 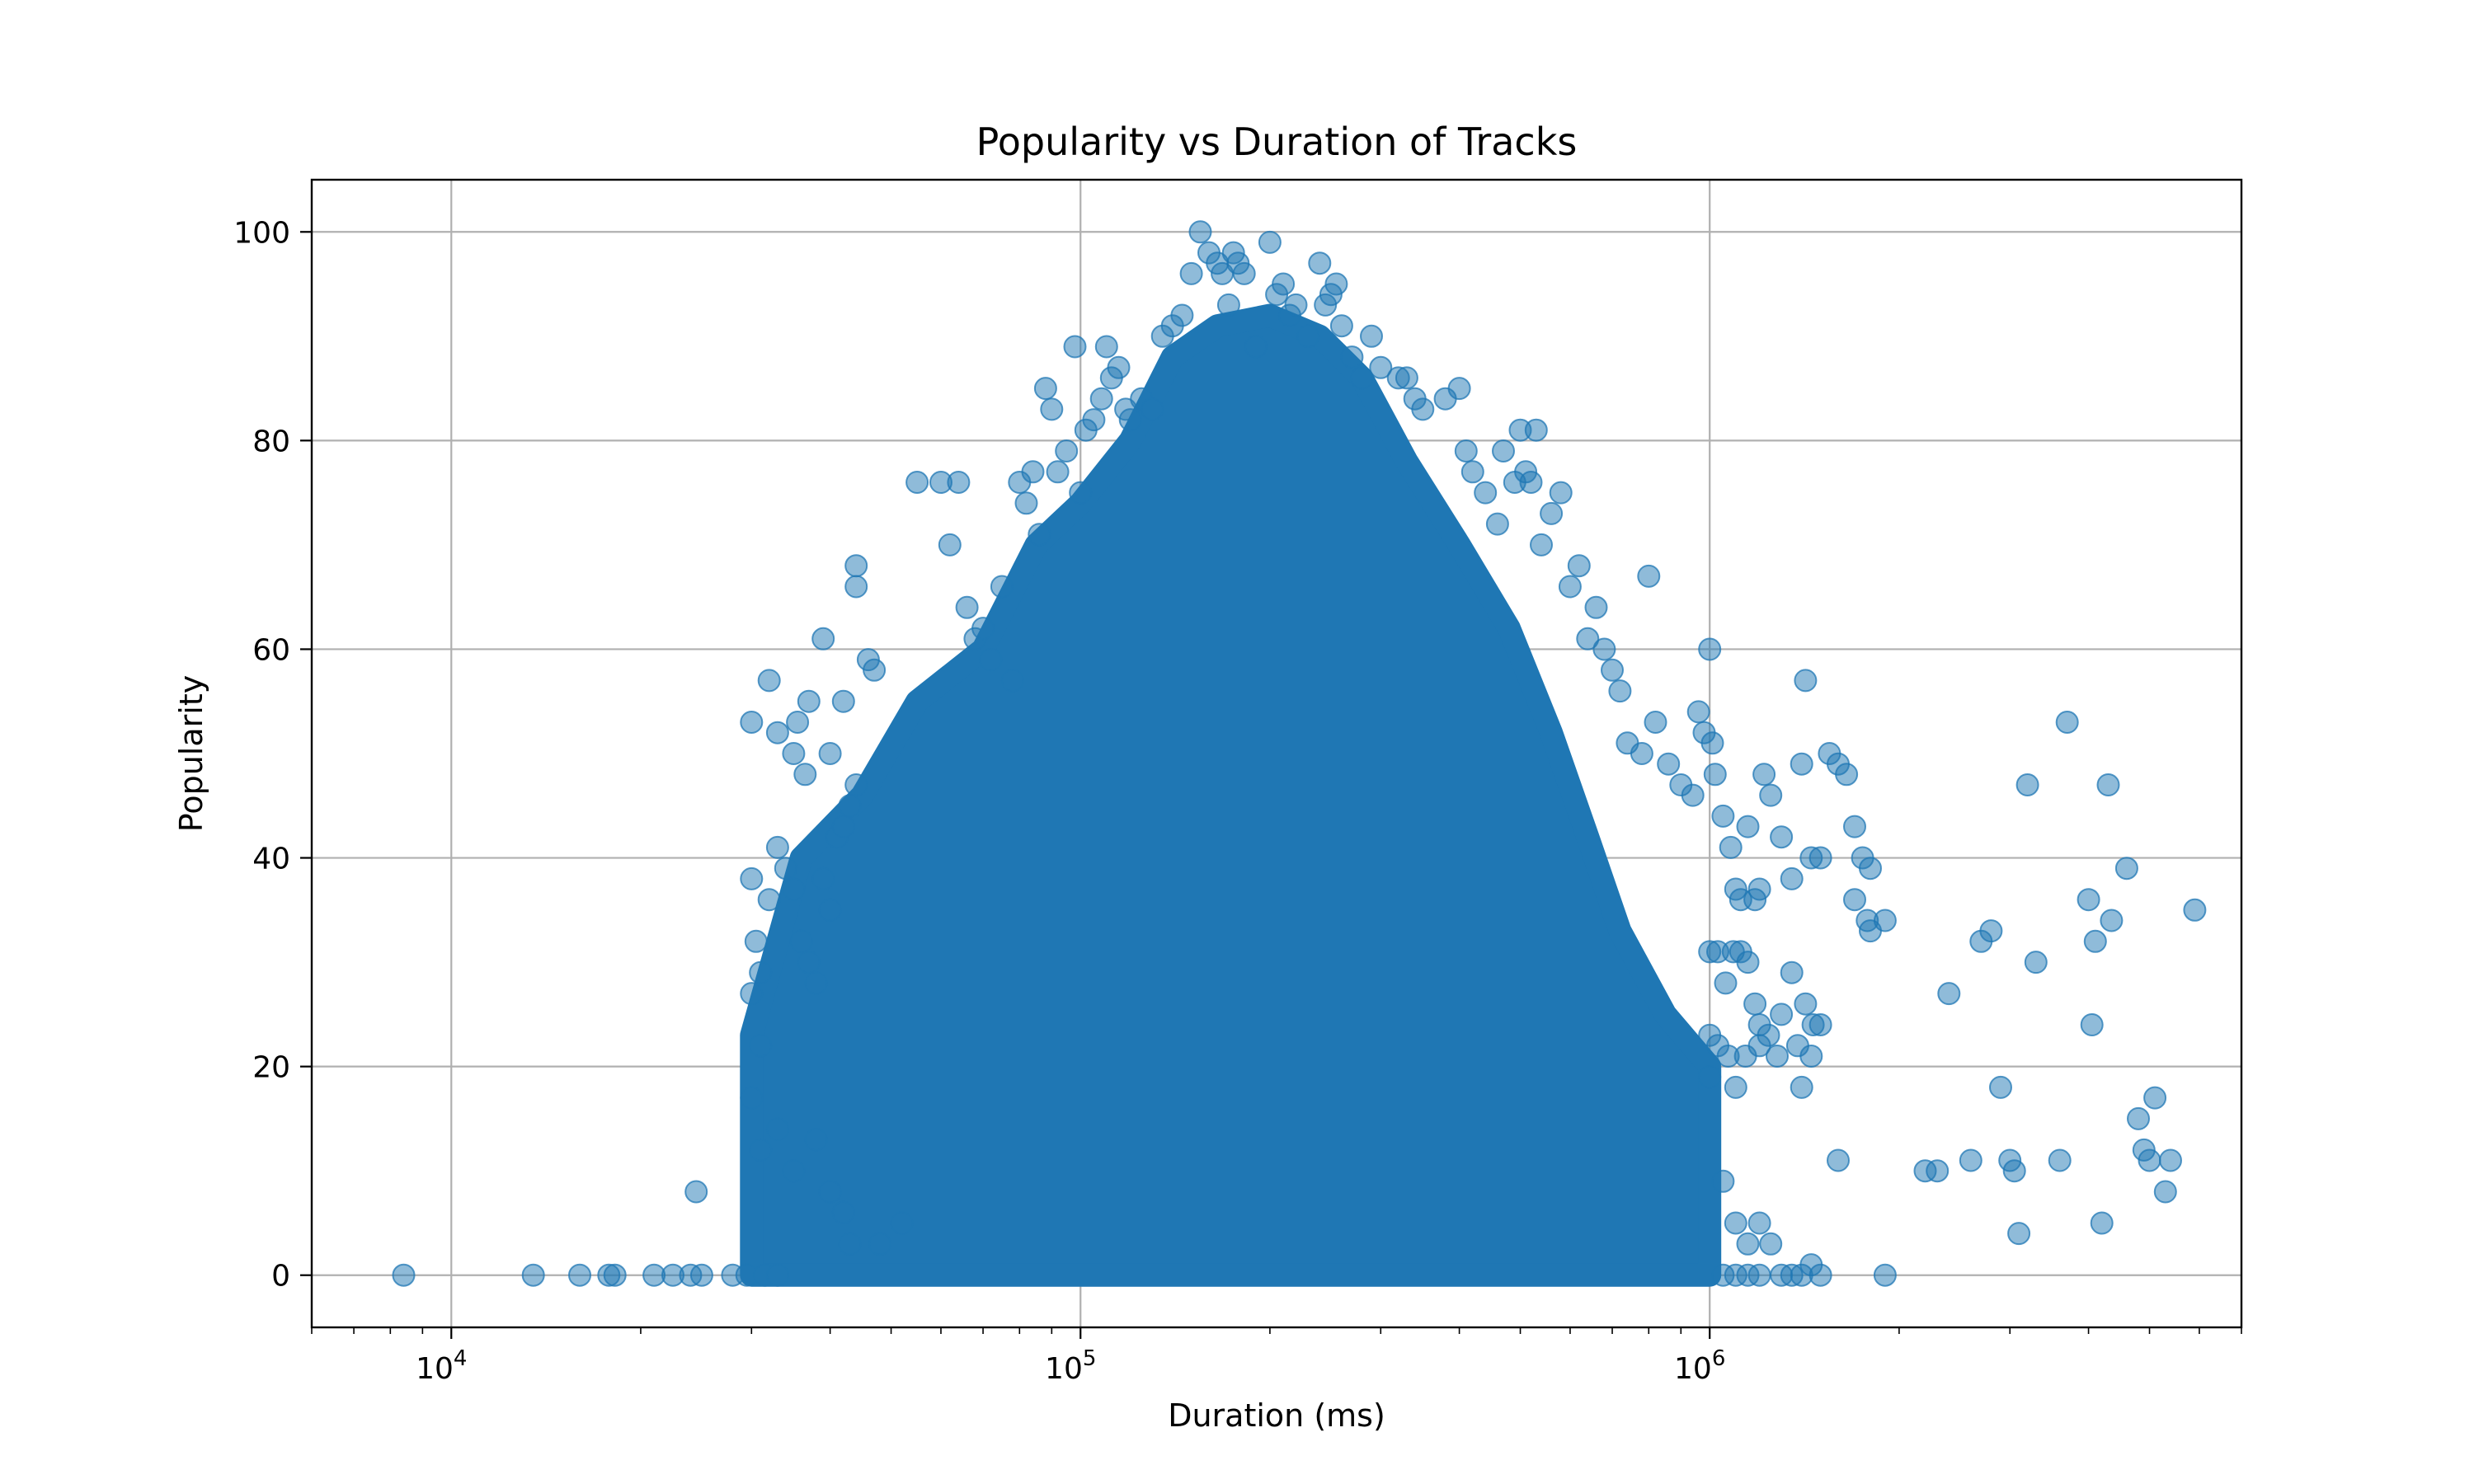 What do you see at coordinates (261, 233) in the screenshot?
I see `y-tick-label: 100` at bounding box center [261, 233].